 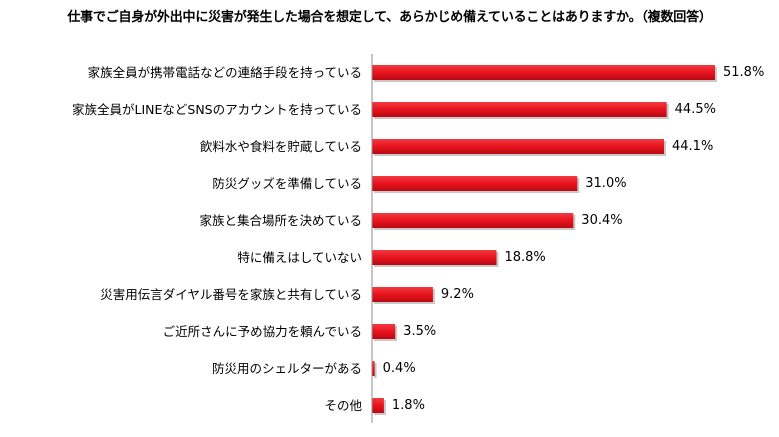 I want to click on value-label: 1.8%, so click(x=408, y=405).